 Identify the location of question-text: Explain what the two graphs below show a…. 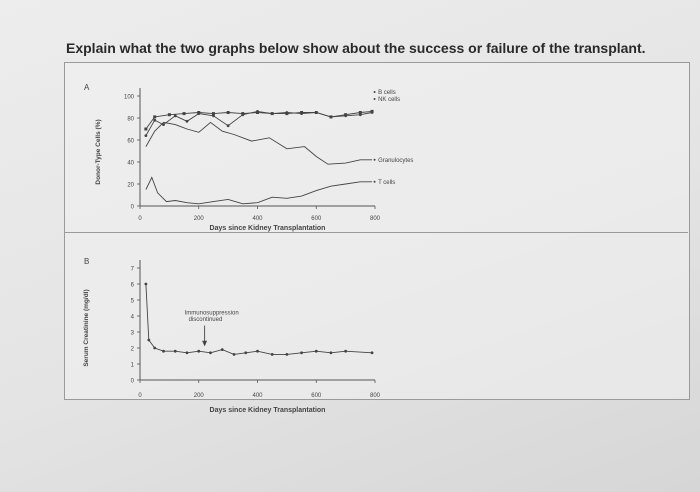
(356, 48).